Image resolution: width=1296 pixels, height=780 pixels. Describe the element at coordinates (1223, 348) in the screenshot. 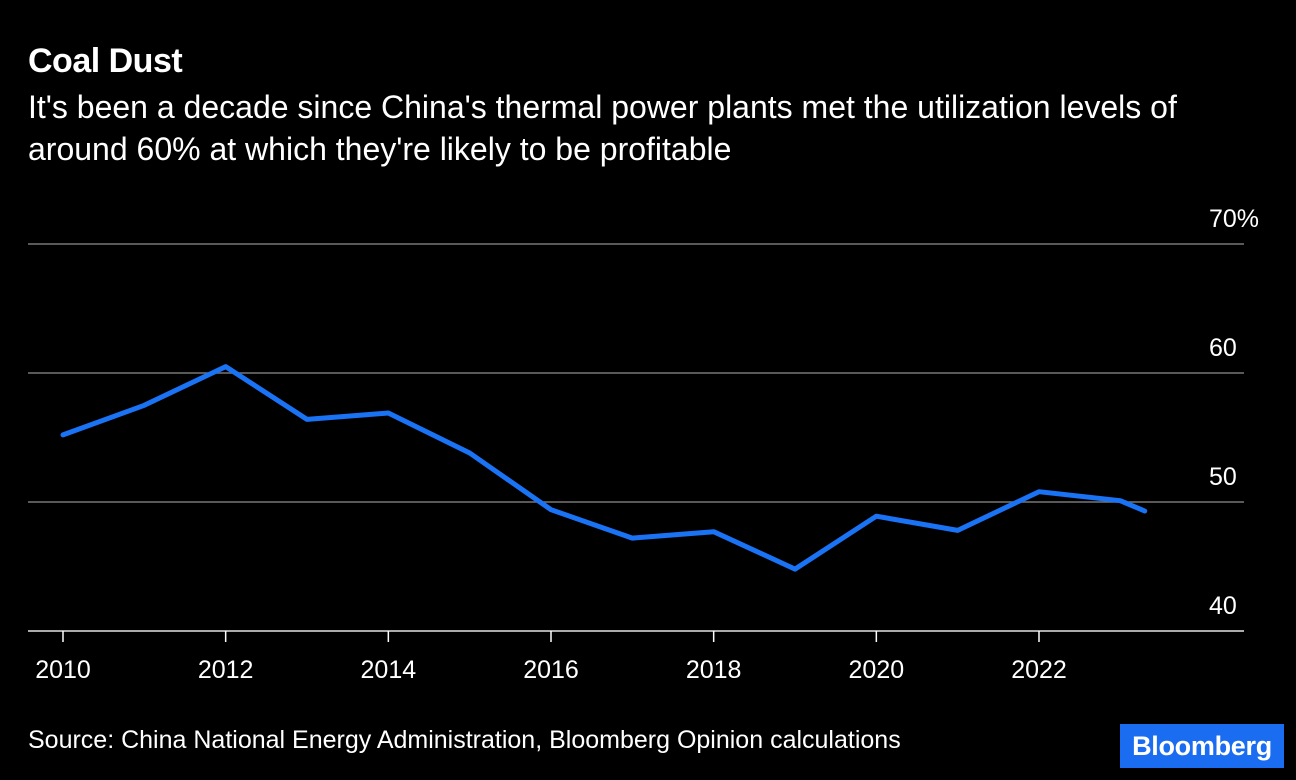

I see `y-tick-label: 60` at that location.